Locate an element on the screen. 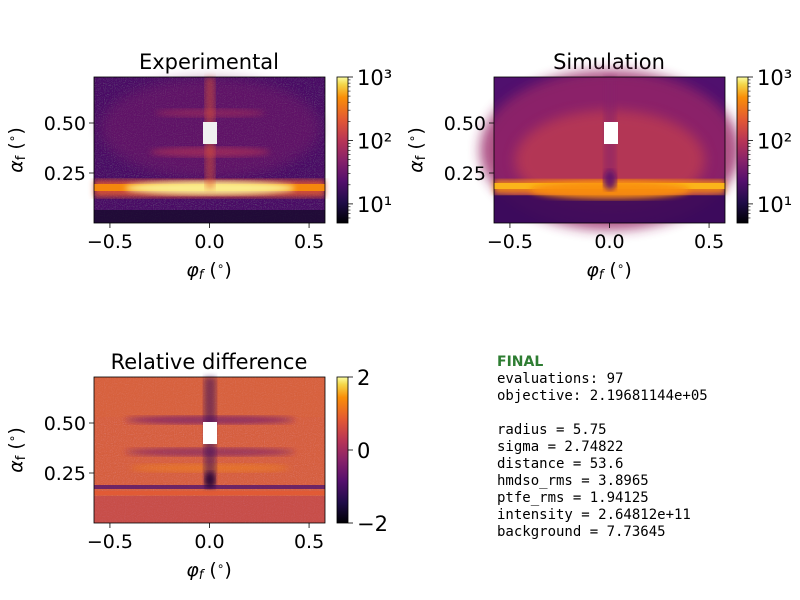  colorbar-tick-label: −2 is located at coordinates (372, 524).